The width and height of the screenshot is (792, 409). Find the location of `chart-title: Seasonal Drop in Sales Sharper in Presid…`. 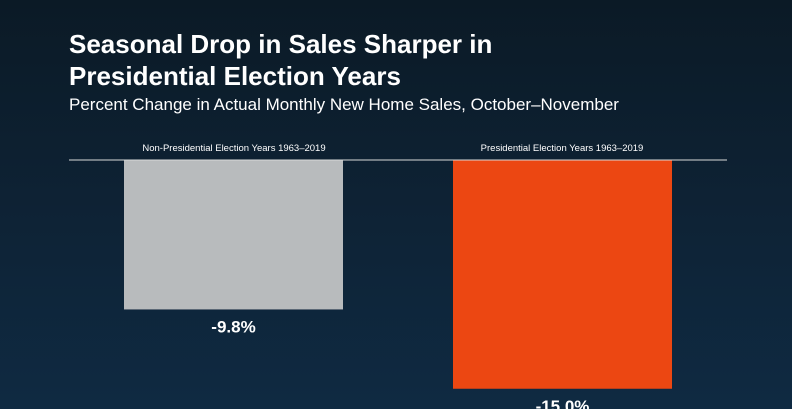

chart-title: Seasonal Drop in Sales Sharper in Presid… is located at coordinates (399, 60).